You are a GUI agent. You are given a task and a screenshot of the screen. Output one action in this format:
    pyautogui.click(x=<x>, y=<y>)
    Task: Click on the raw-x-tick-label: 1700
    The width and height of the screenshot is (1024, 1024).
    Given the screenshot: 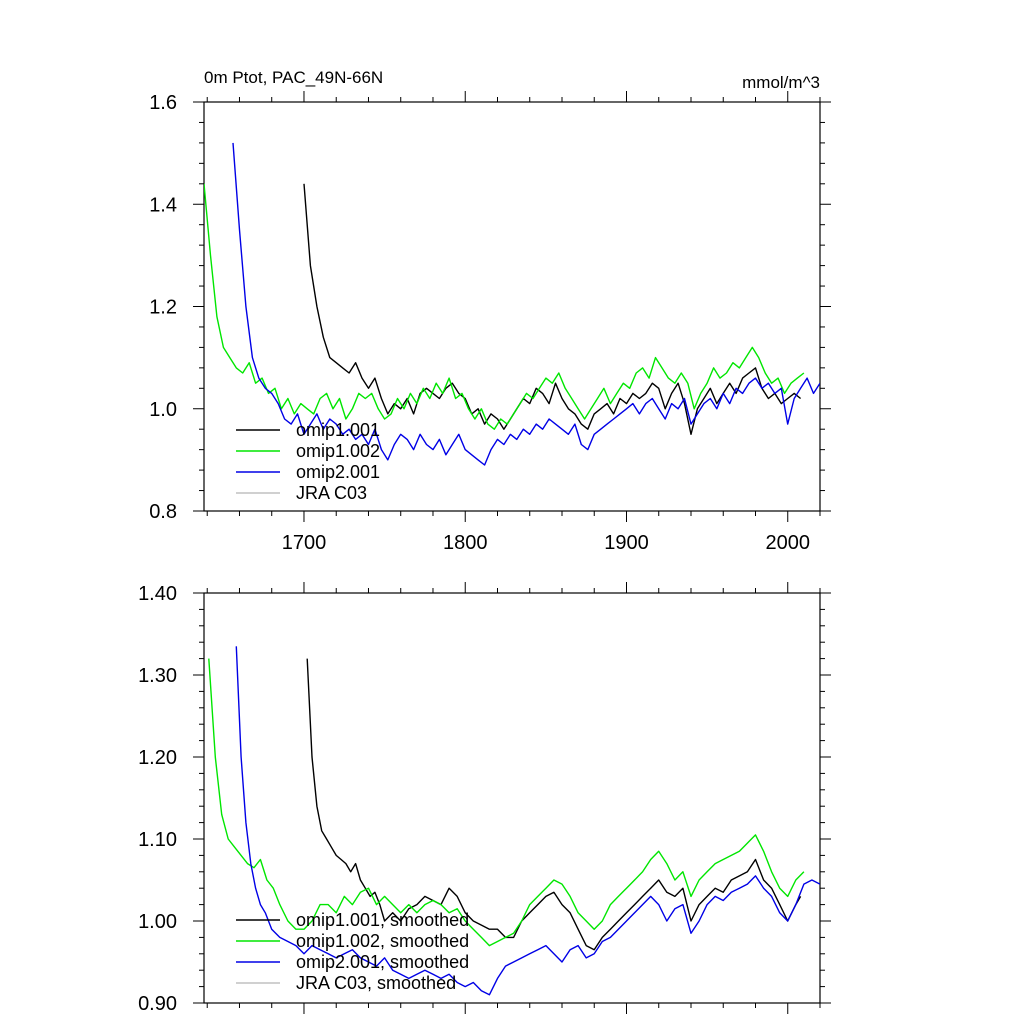 What is the action you would take?
    pyautogui.click(x=304, y=543)
    